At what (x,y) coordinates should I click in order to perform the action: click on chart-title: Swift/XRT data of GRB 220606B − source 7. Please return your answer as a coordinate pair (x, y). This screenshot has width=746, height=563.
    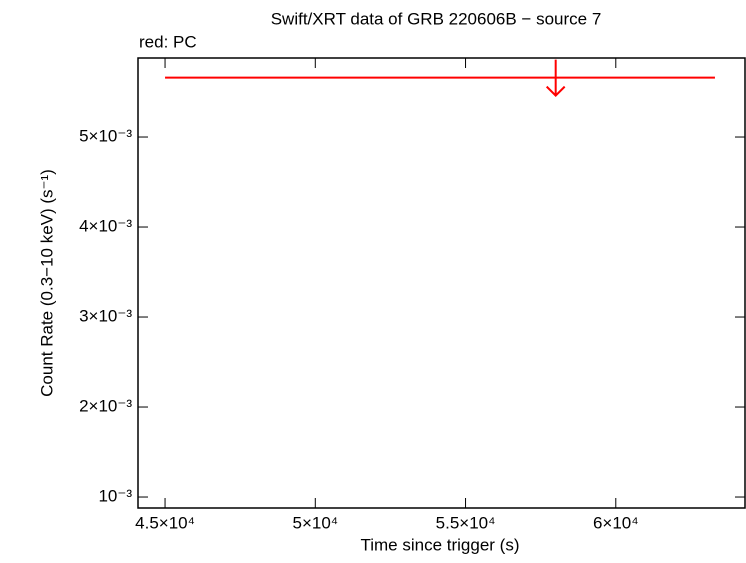
    Looking at the image, I should click on (436, 18).